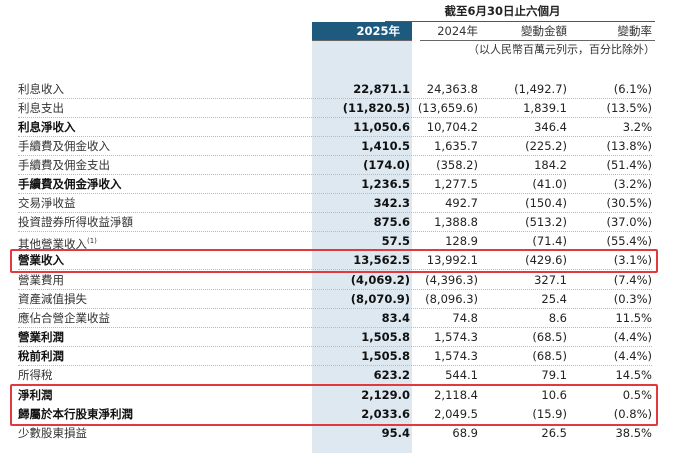 Image resolution: width=700 pixels, height=455 pixels. What do you see at coordinates (456, 395) in the screenshot?
I see `value-2024: 2,118.4` at bounding box center [456, 395].